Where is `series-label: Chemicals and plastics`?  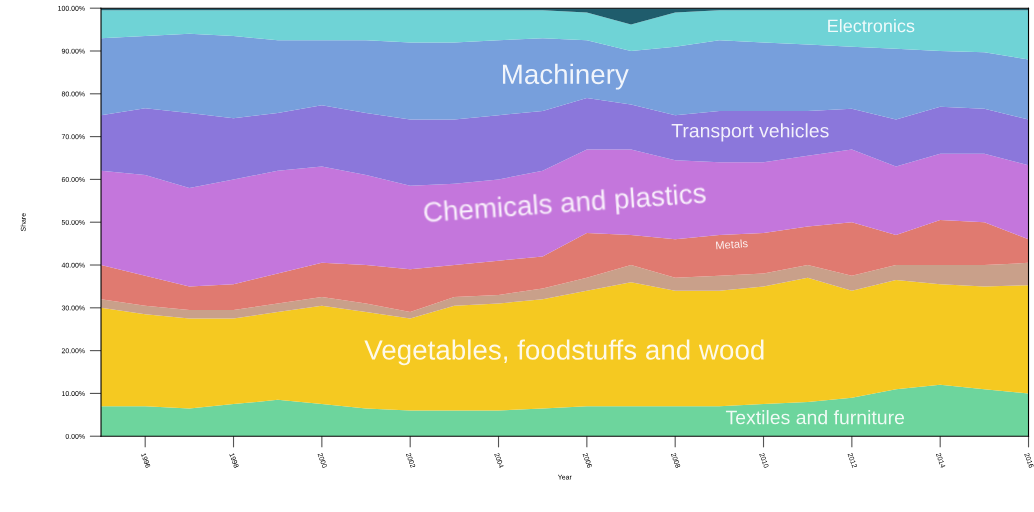 series-label: Chemicals and plastics is located at coordinates (565, 205).